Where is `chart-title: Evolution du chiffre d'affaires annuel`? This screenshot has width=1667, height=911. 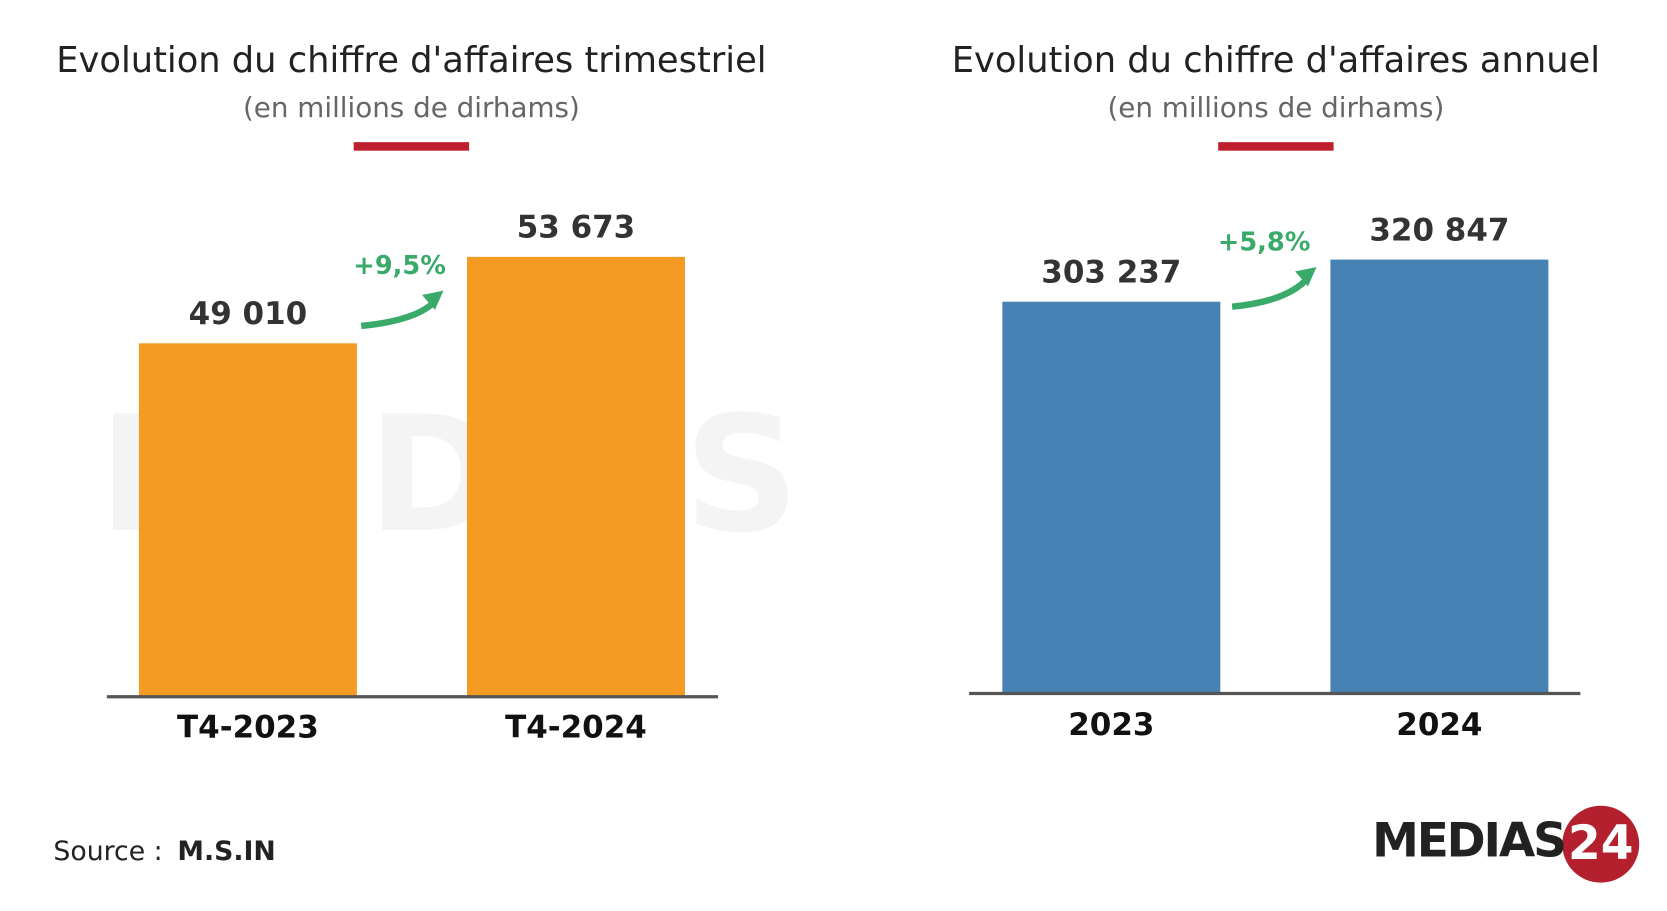 chart-title: Evolution du chiffre d'affaires annuel is located at coordinates (1276, 60).